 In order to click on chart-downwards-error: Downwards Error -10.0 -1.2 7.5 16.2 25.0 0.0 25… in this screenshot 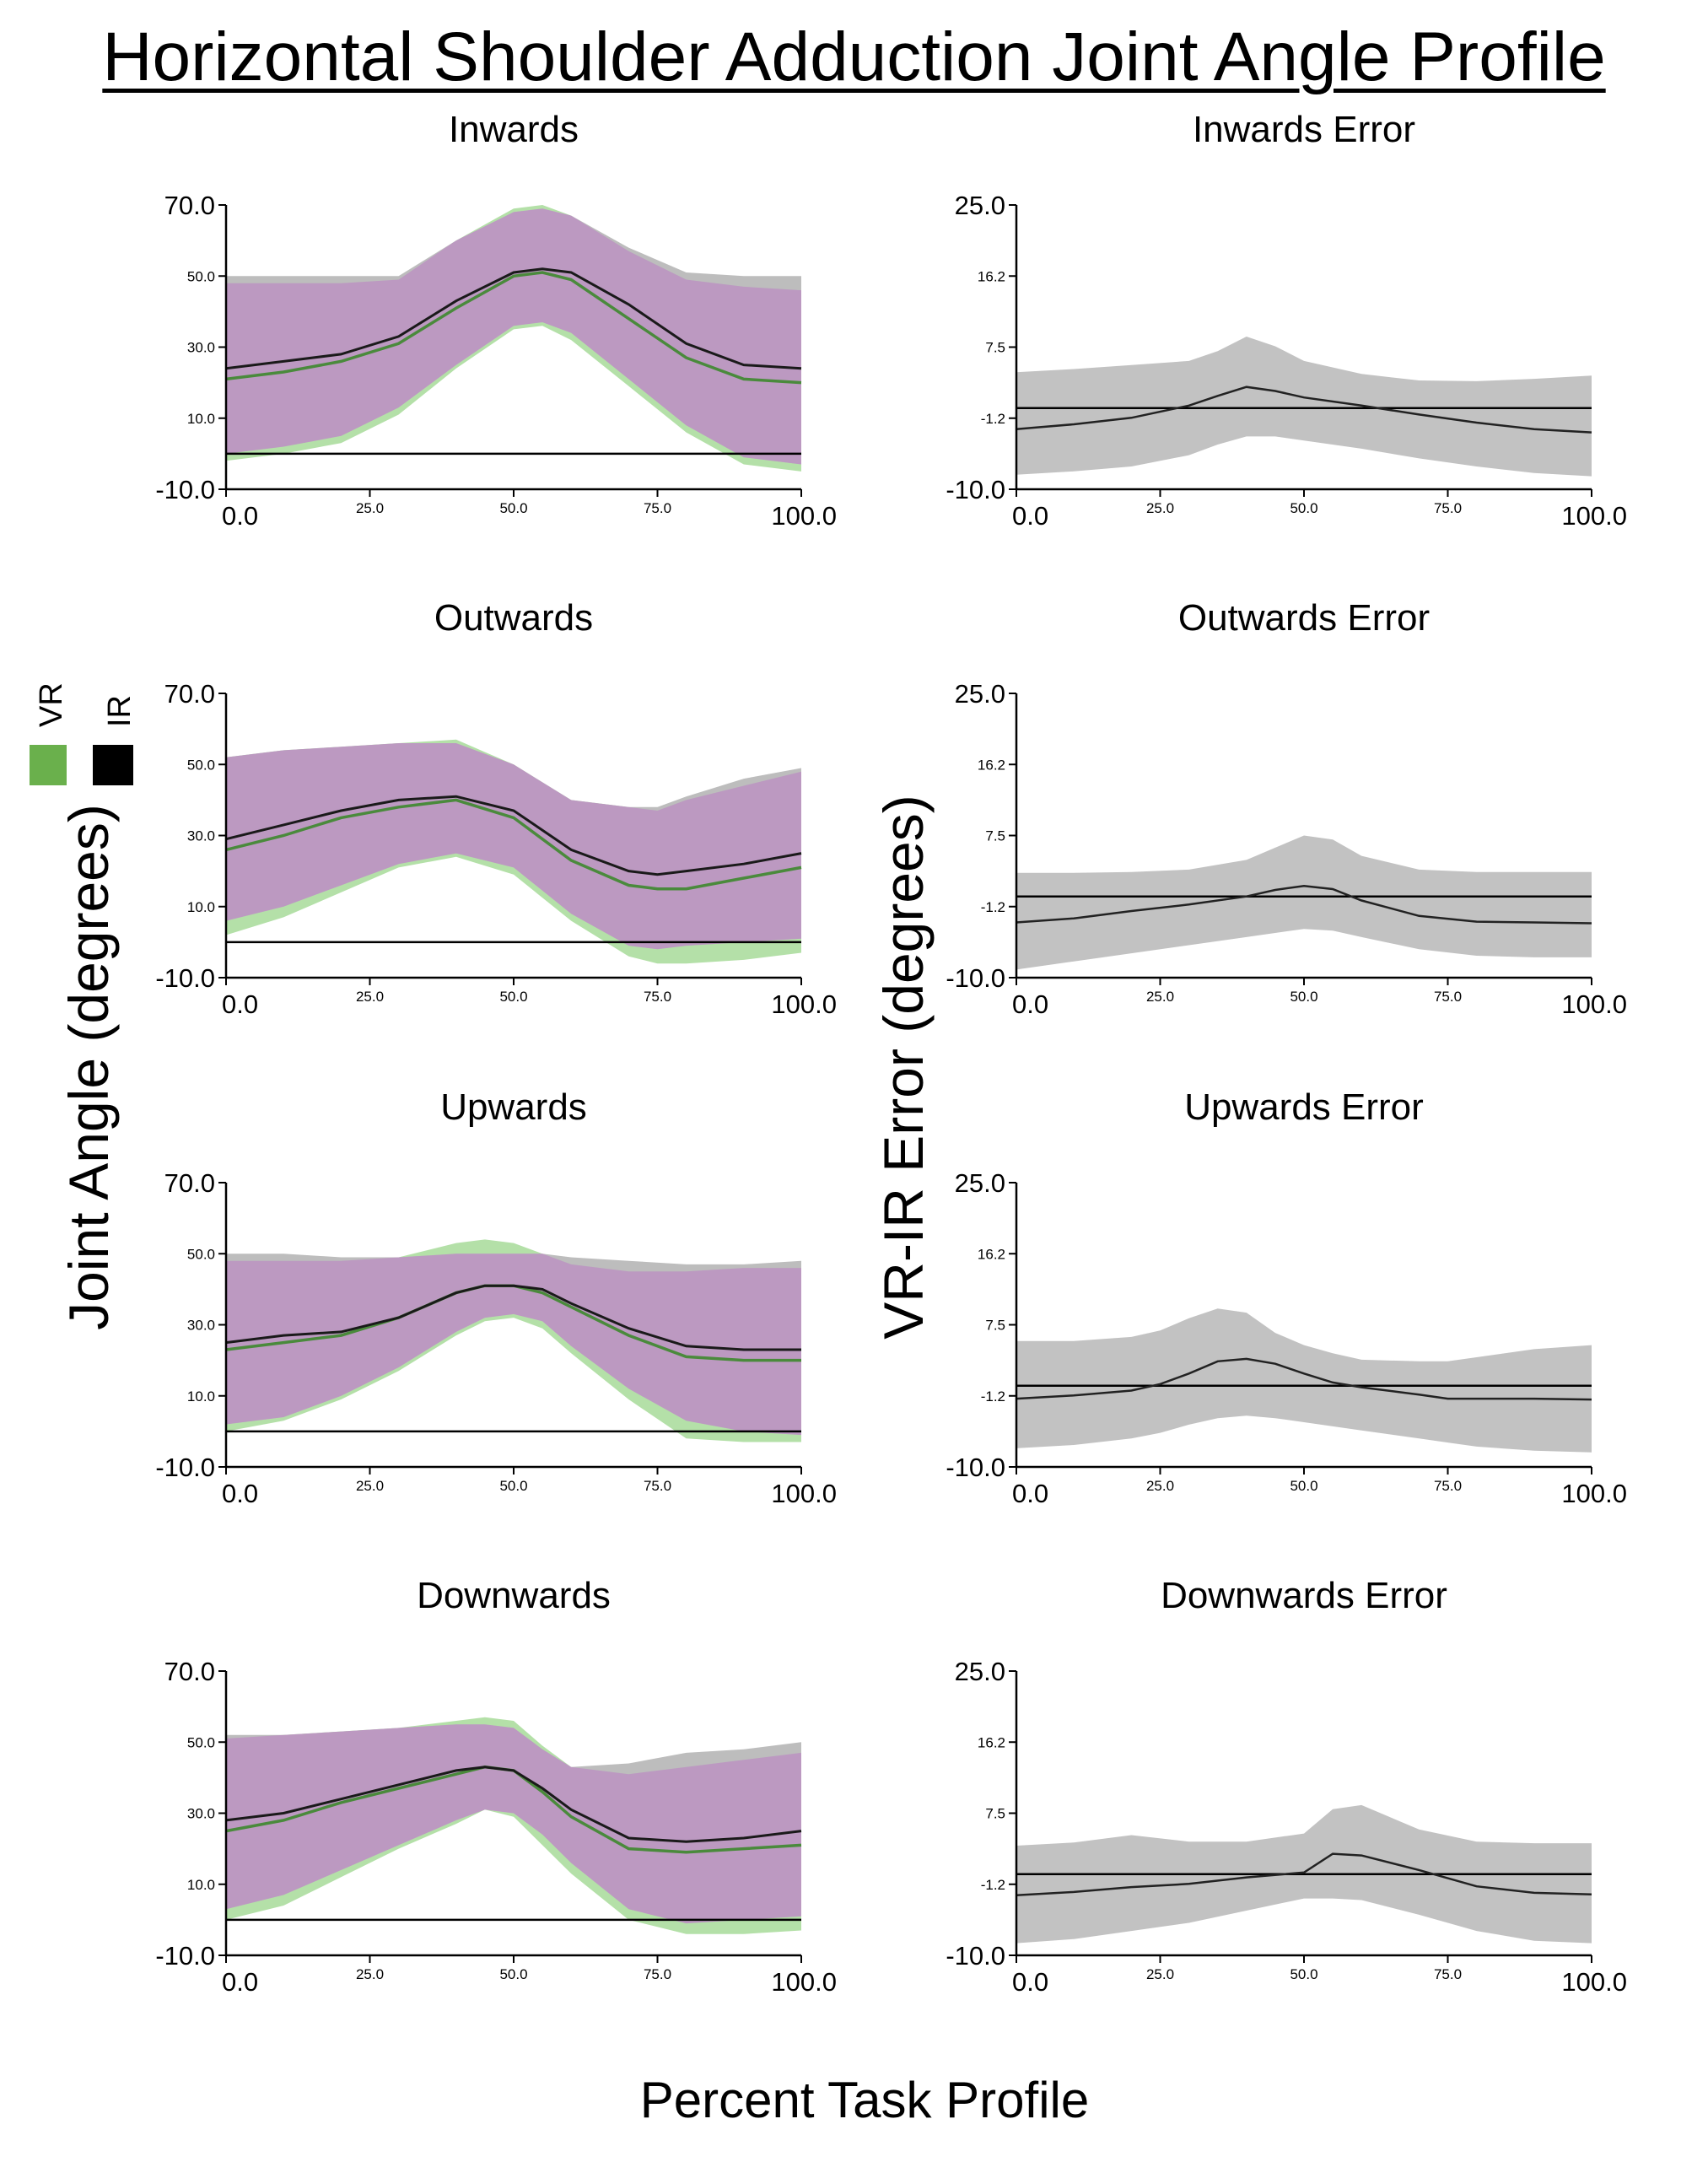, I will do `click(1286, 1786)`.